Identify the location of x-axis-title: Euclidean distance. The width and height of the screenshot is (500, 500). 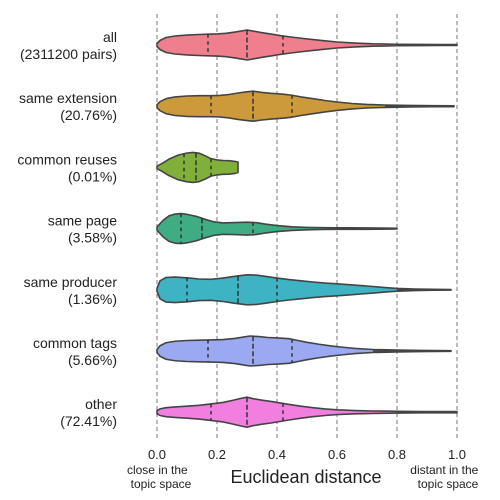
(305, 477).